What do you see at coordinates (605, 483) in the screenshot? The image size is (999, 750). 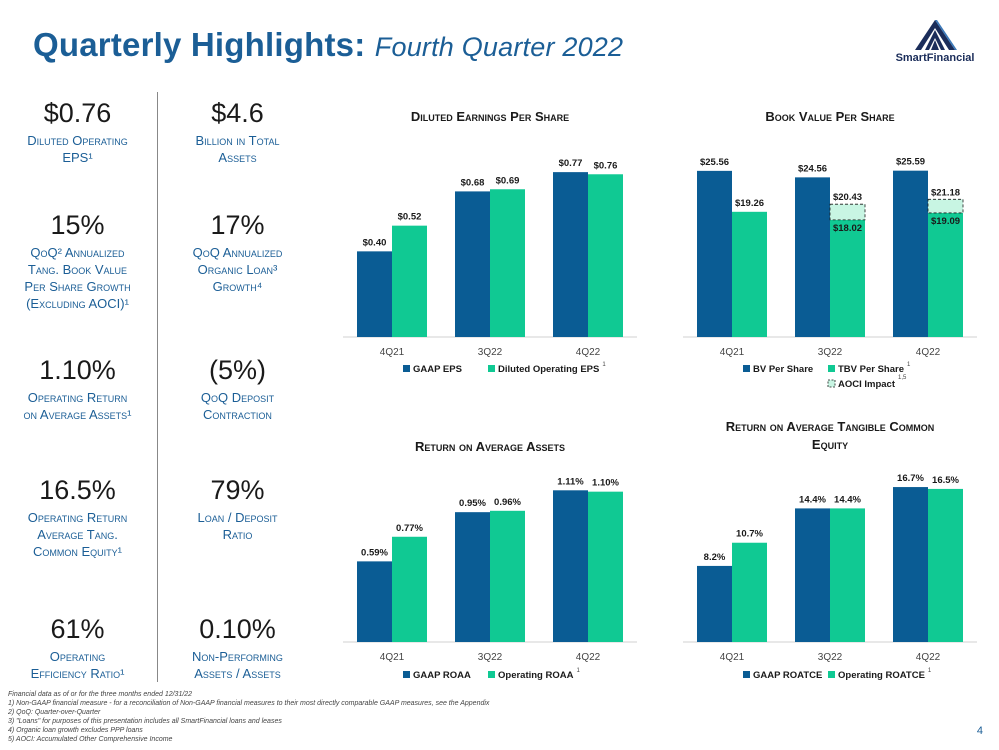 I see `data-label: 1.10%` at bounding box center [605, 483].